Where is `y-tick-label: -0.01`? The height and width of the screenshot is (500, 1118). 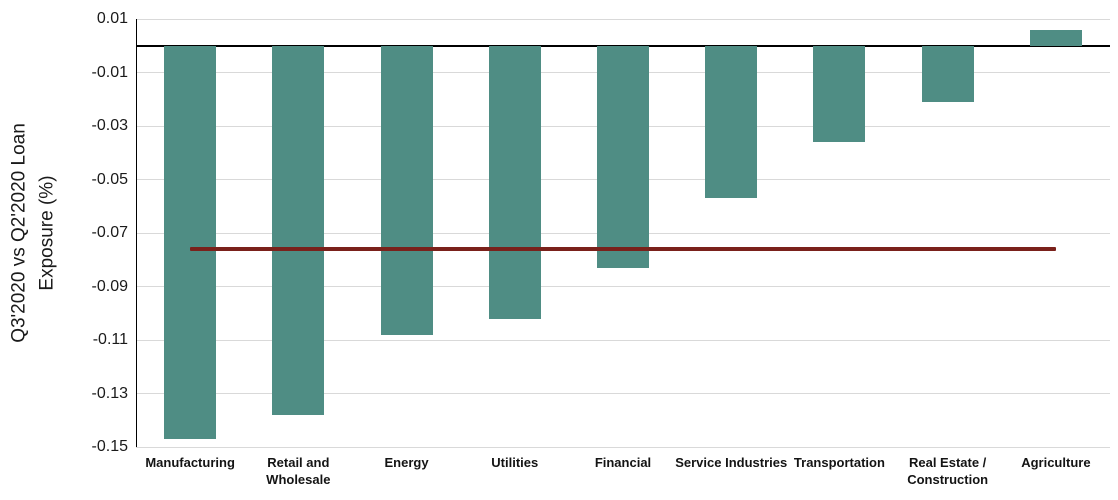 y-tick-label: -0.01 is located at coordinates (109, 72).